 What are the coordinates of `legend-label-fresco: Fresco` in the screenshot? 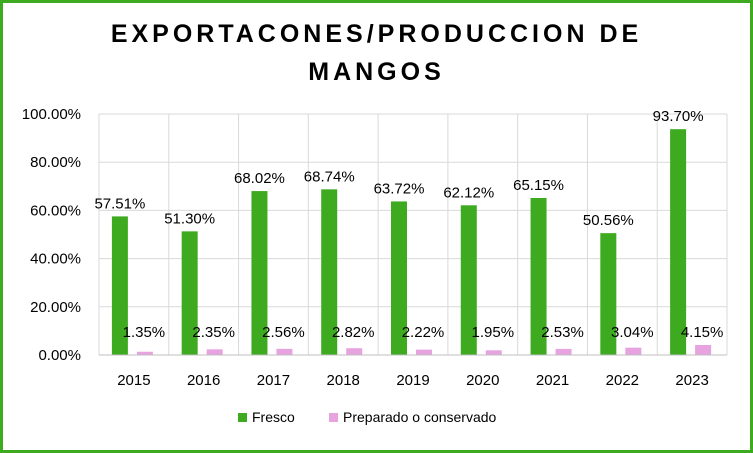 It's located at (273, 417).